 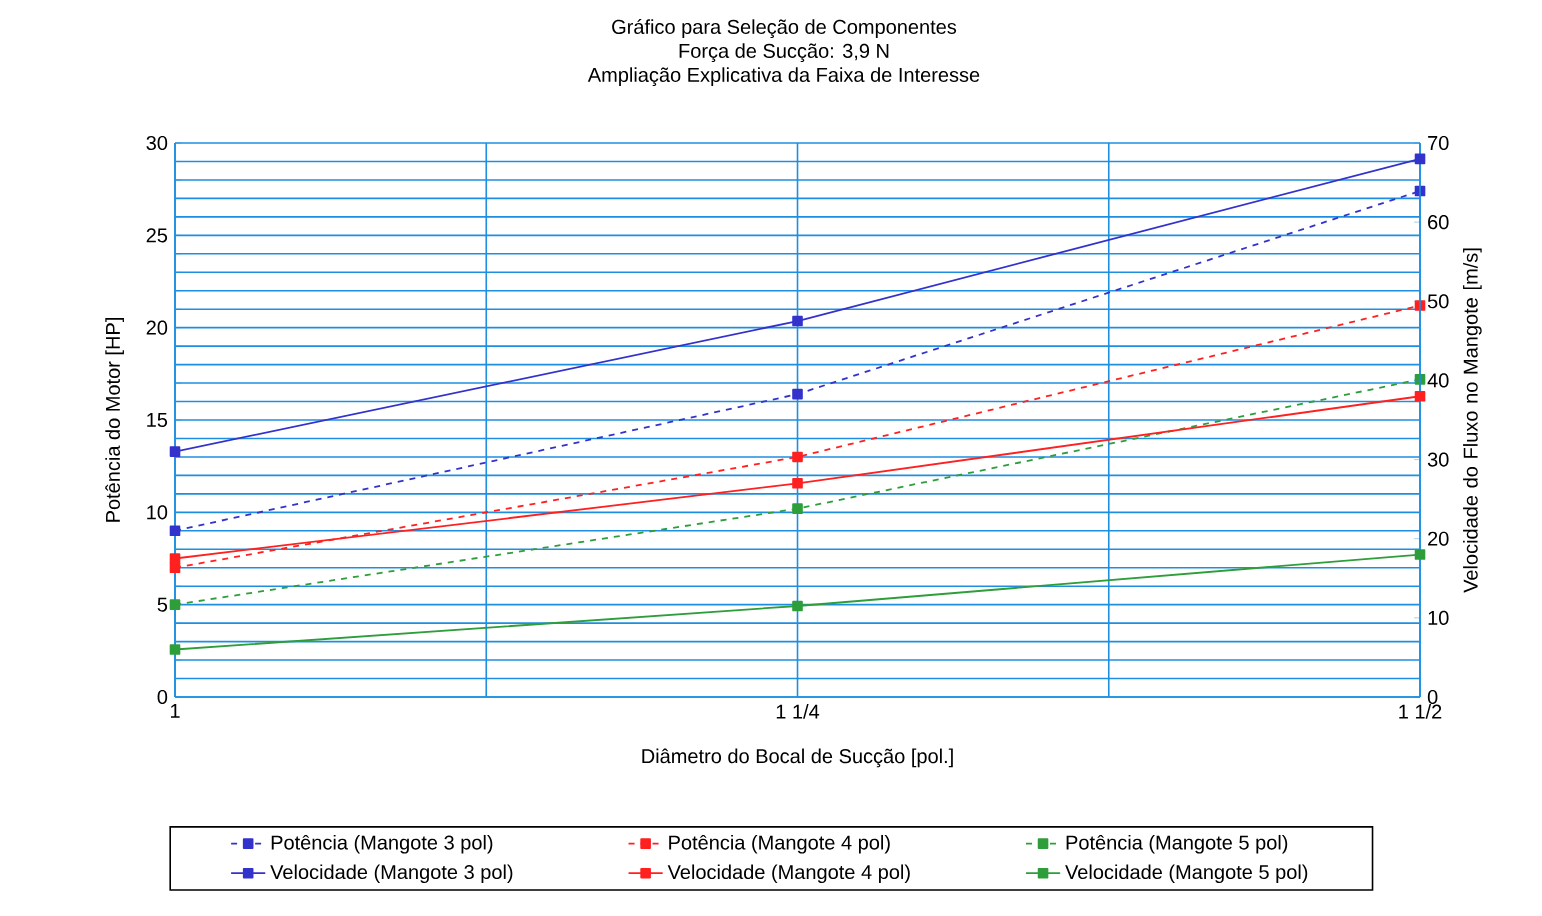 I want to click on chart-subtitle: Força de Sucção: 3,9 N, so click(x=784, y=53).